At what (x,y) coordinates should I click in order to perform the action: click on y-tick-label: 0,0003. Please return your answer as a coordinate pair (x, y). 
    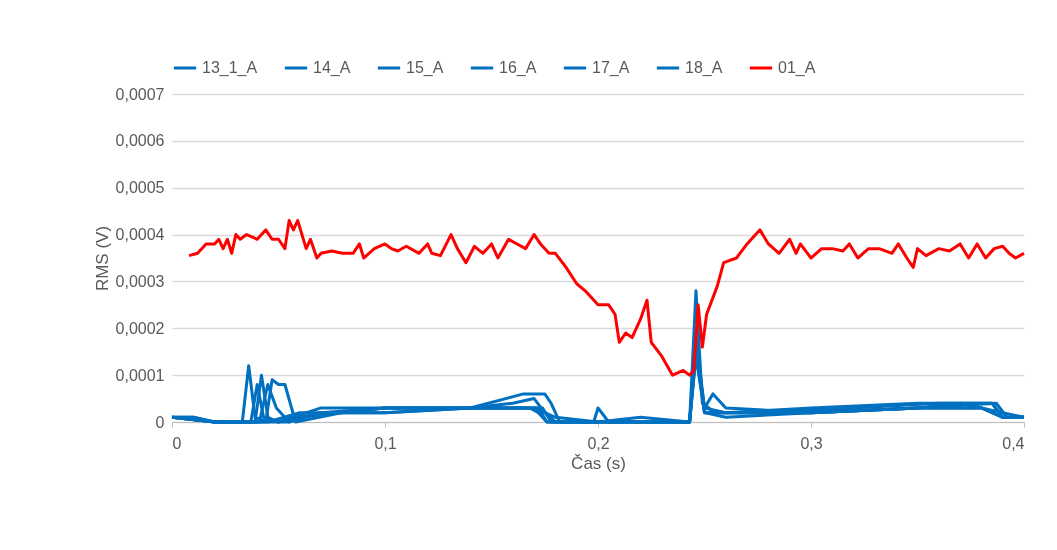
    Looking at the image, I should click on (140, 281).